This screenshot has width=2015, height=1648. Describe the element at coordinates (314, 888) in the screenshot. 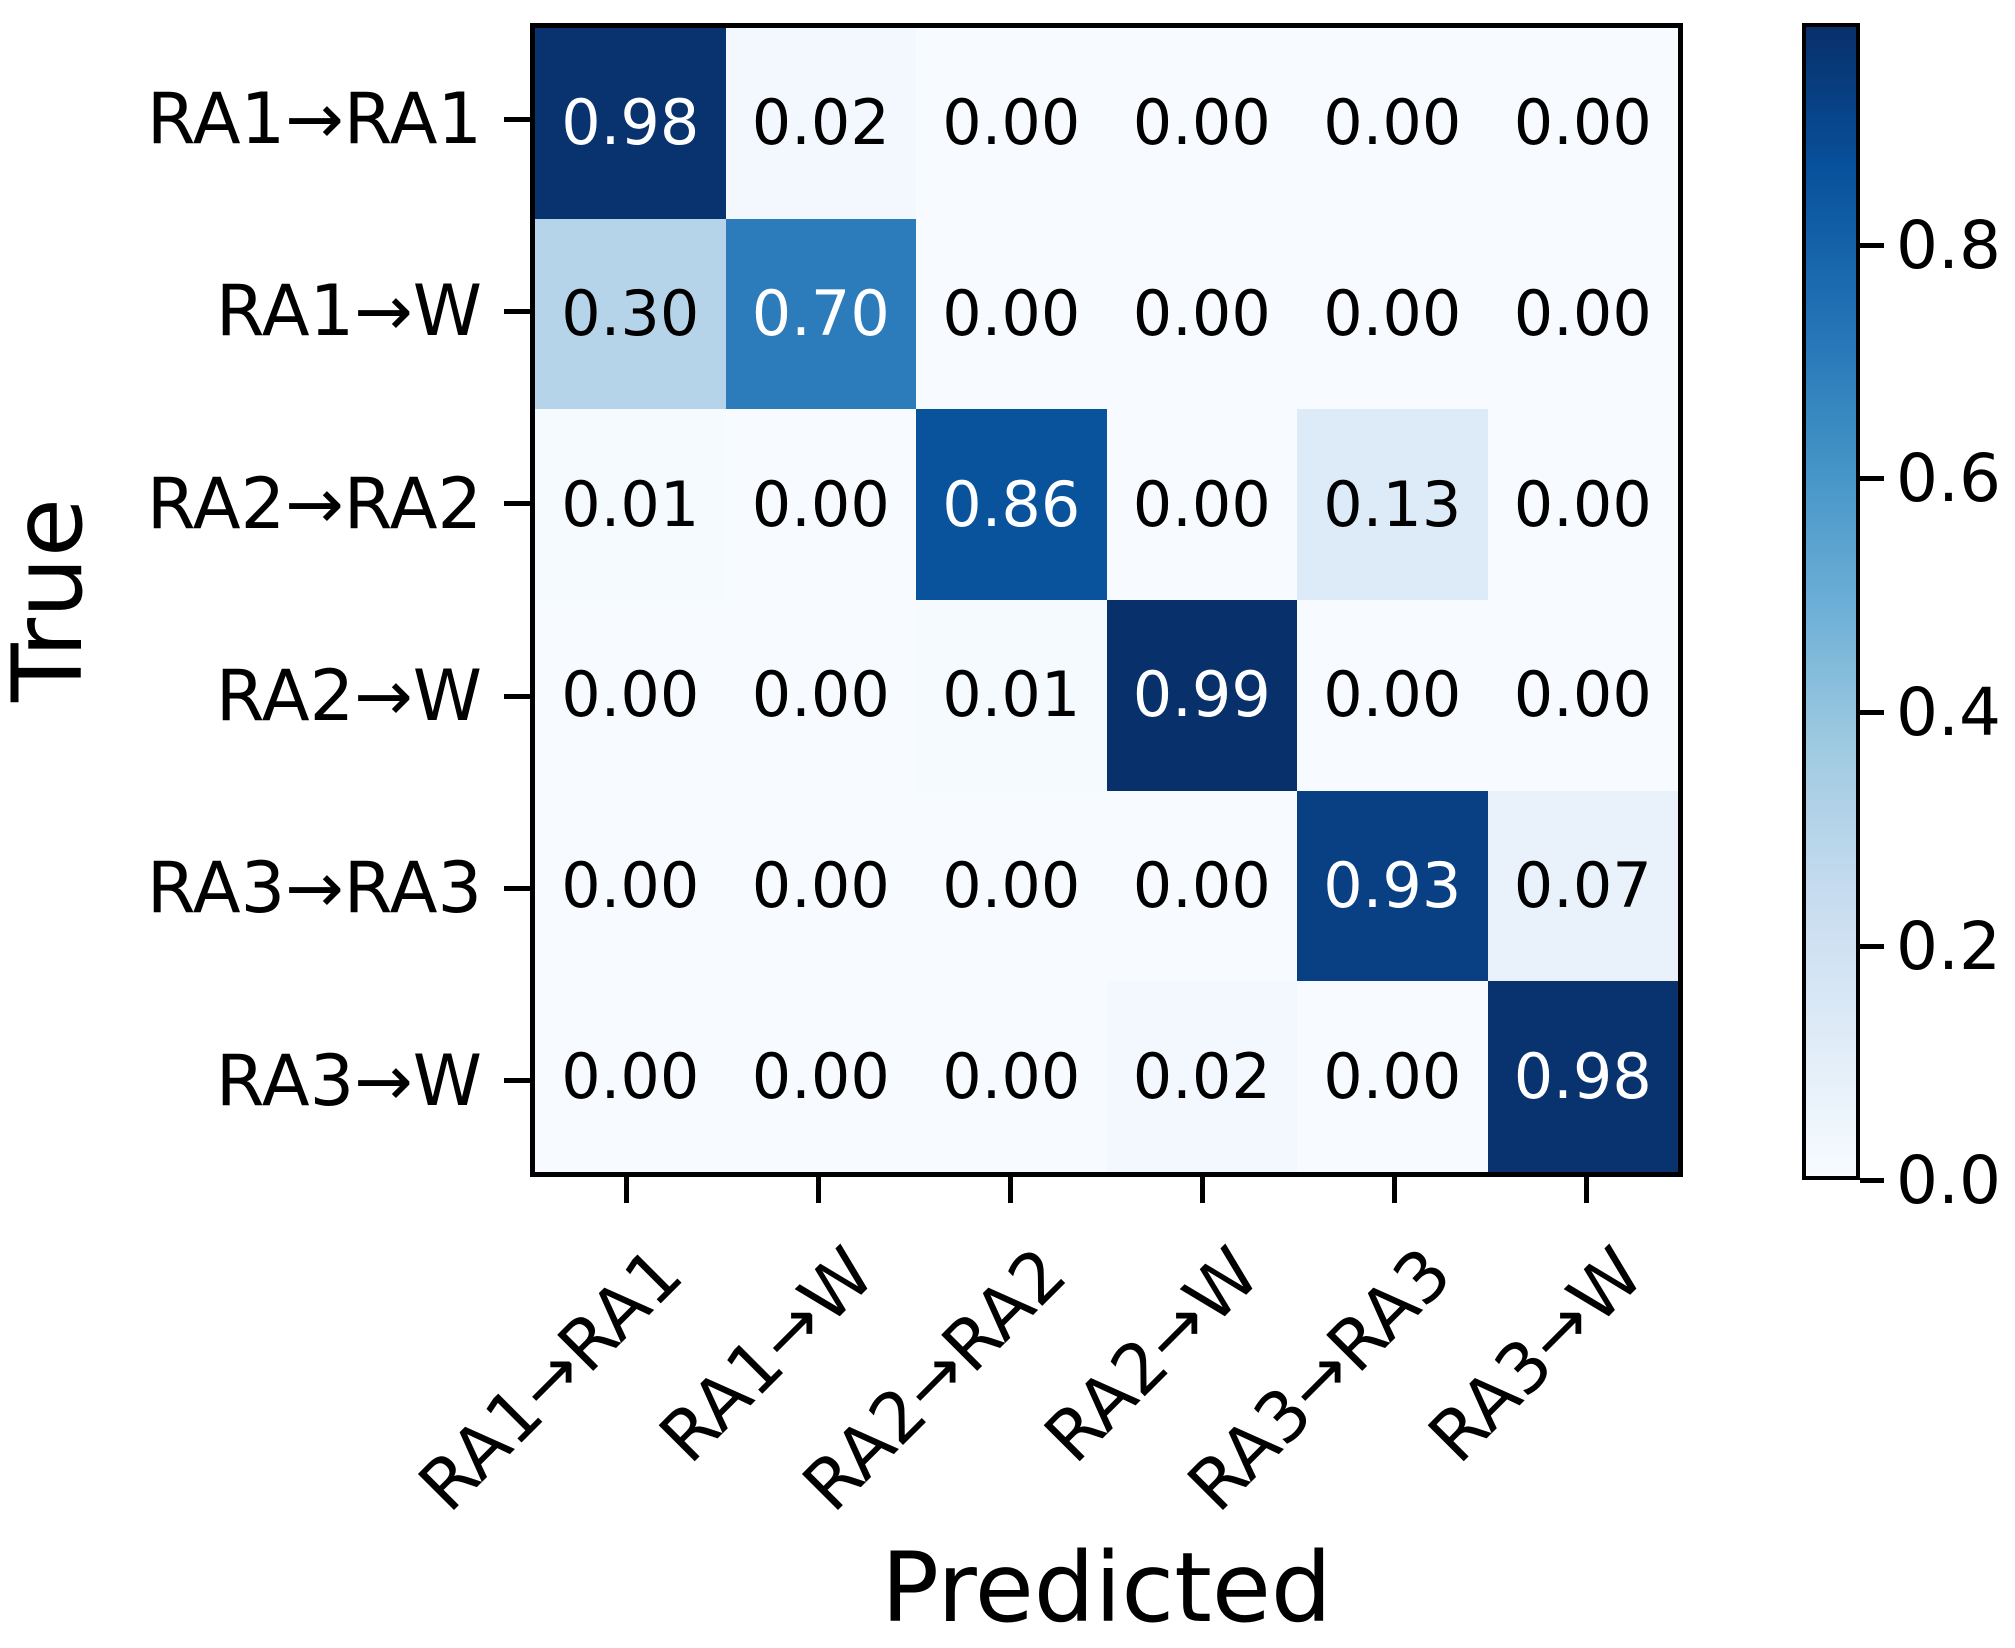

I see `y-tick-label: RA3→RA3` at that location.